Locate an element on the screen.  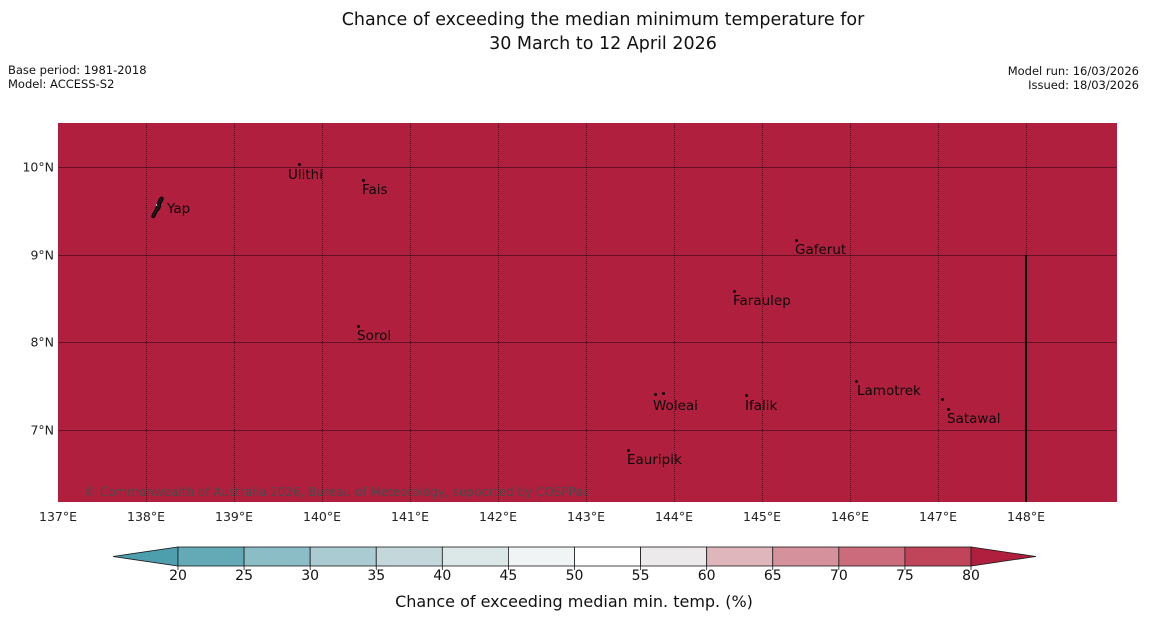
lon-axis-label: 148°E is located at coordinates (1026, 516).